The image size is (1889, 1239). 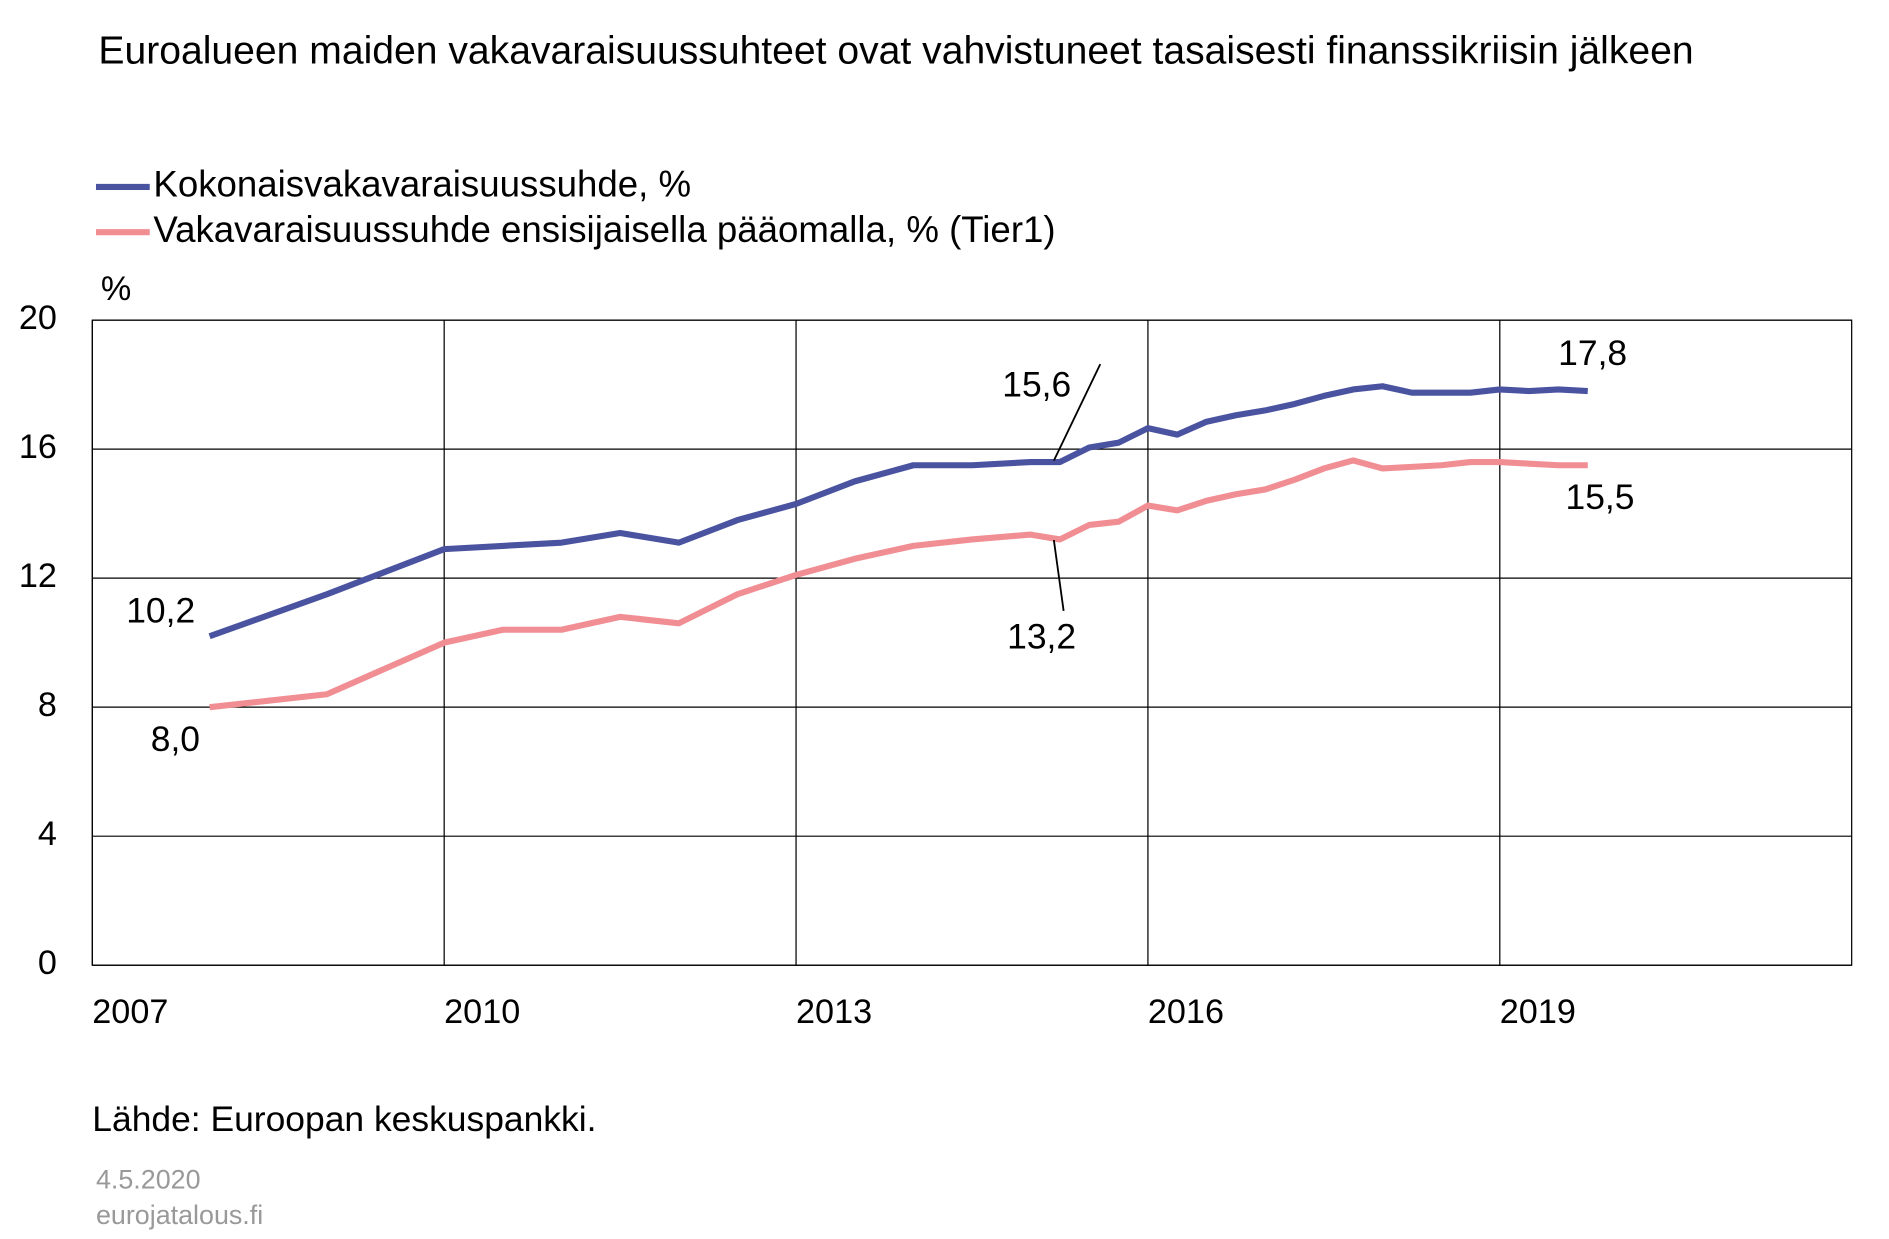 What do you see at coordinates (1186, 1012) in the screenshot?
I see `x-tick-label: 2016` at bounding box center [1186, 1012].